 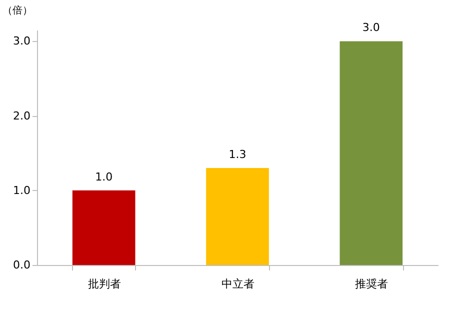 I want to click on y-tick-label: 1.0, so click(x=21, y=190).